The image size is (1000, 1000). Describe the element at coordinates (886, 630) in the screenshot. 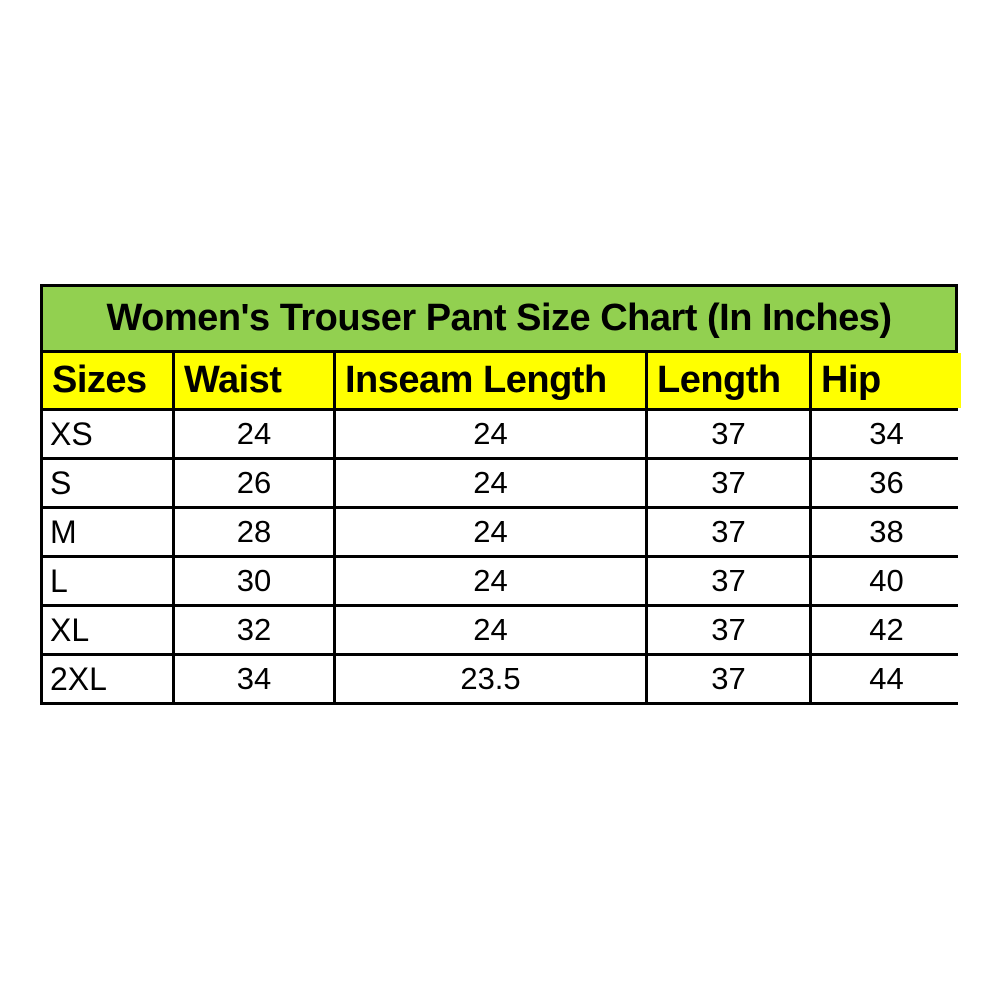

I see `value-cell: 42` at that location.